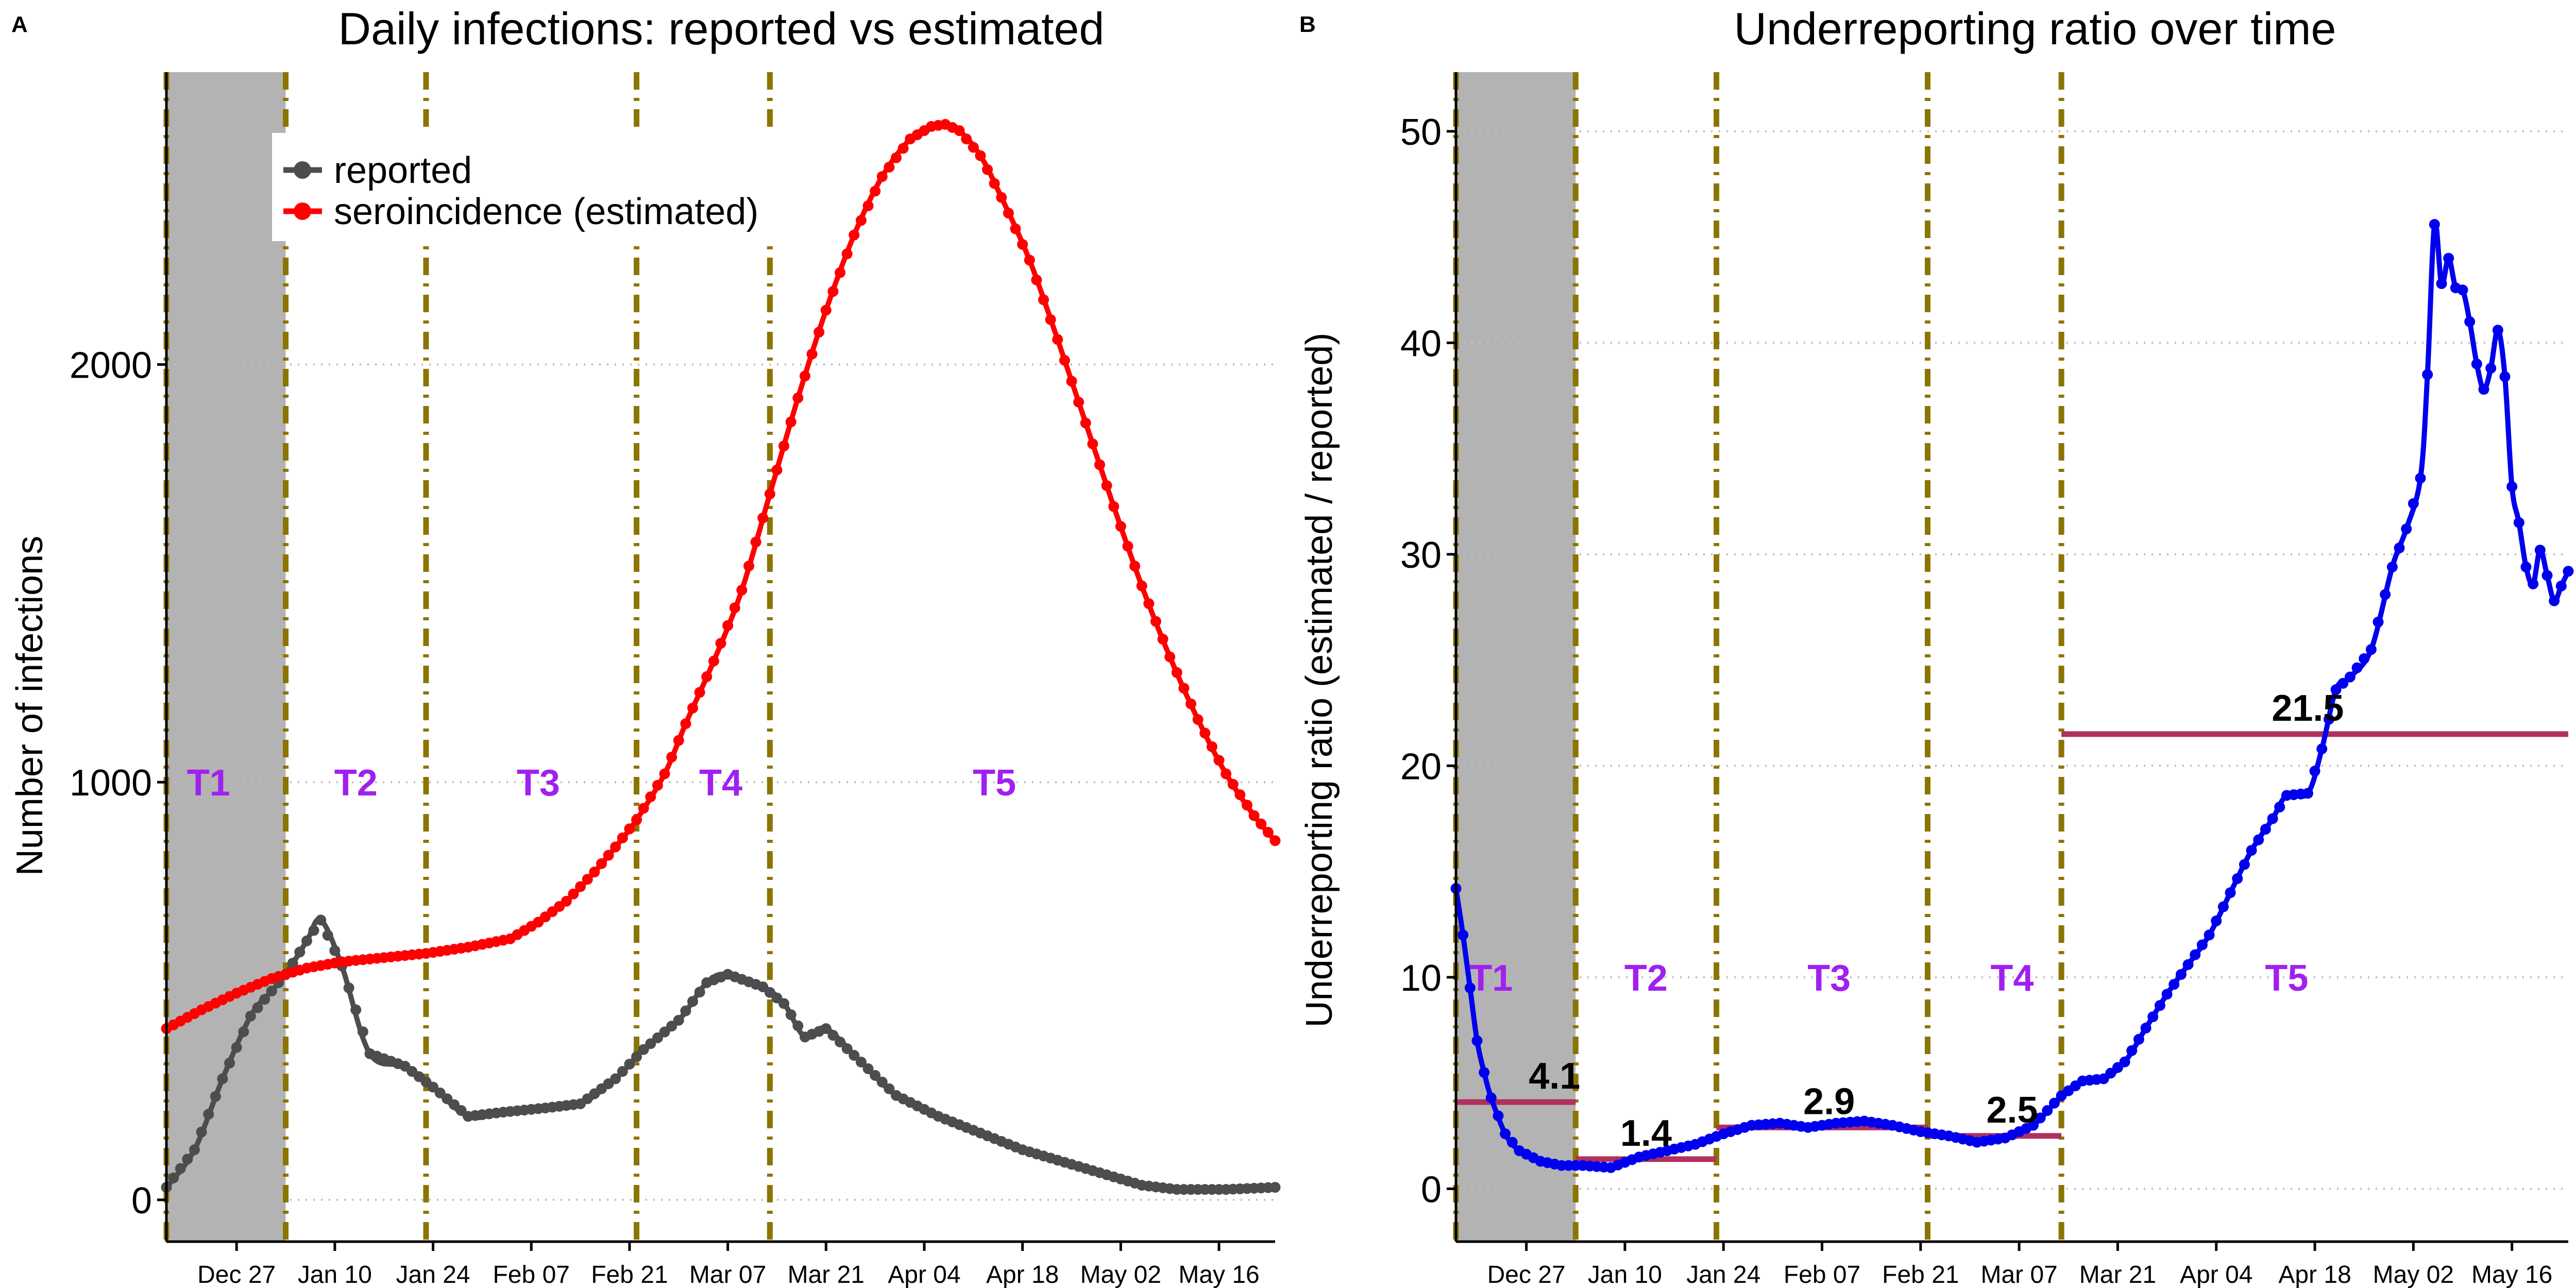 The height and width of the screenshot is (1288, 2576). Describe the element at coordinates (29, 706) in the screenshot. I see `chart-a-y-axis-label: Number of infections` at that location.